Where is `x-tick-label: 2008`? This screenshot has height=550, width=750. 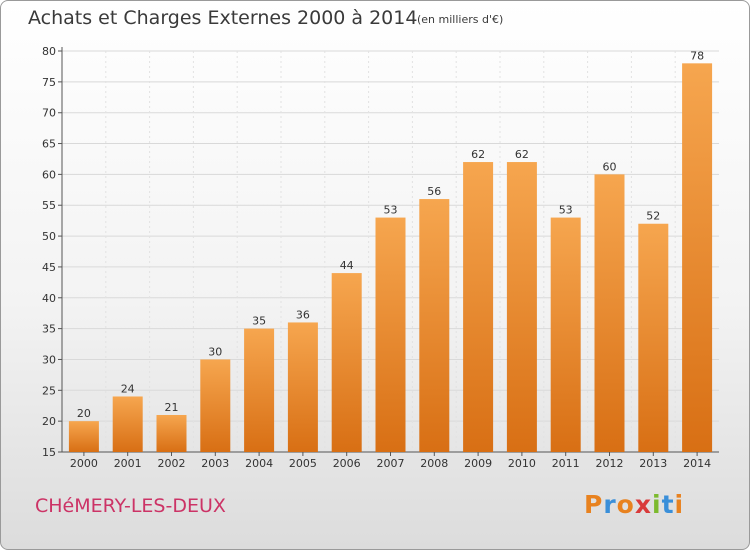
x-tick-label: 2008 is located at coordinates (434, 463).